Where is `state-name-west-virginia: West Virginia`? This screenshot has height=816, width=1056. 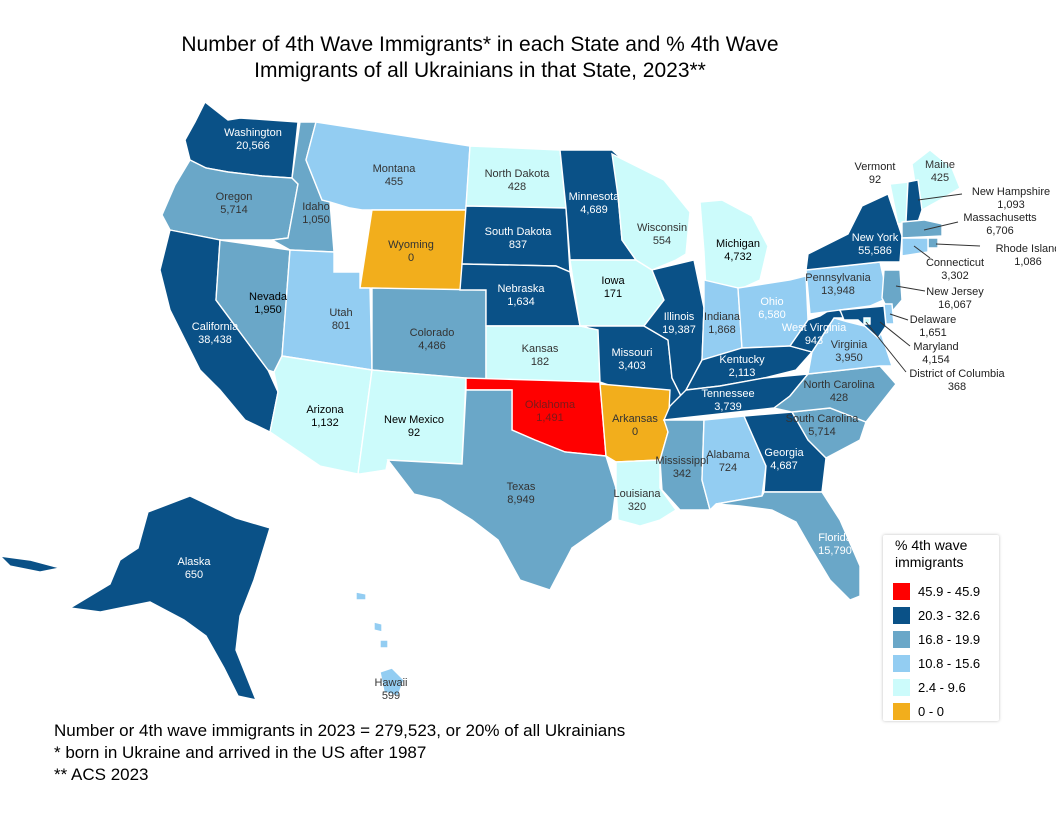 state-name-west-virginia: West Virginia is located at coordinates (814, 328).